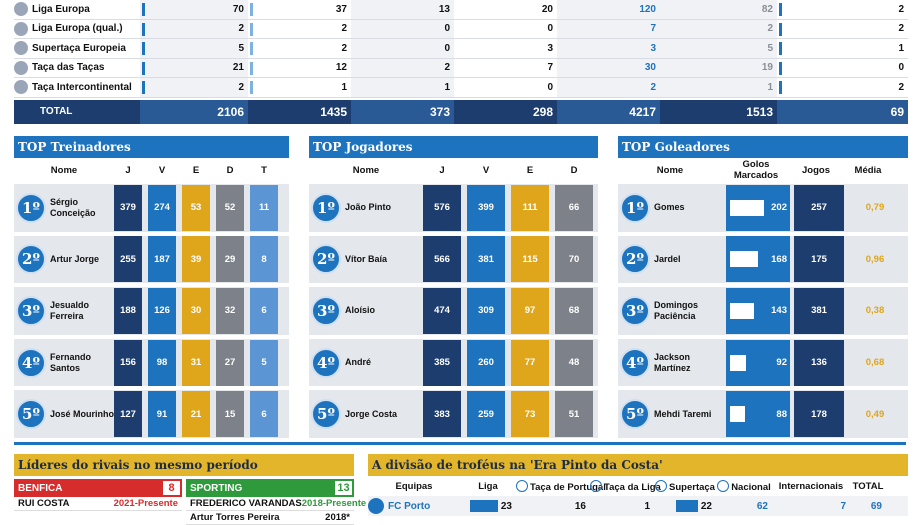  Describe the element at coordinates (194, 9) in the screenshot. I see `competition-value: 70` at that location.